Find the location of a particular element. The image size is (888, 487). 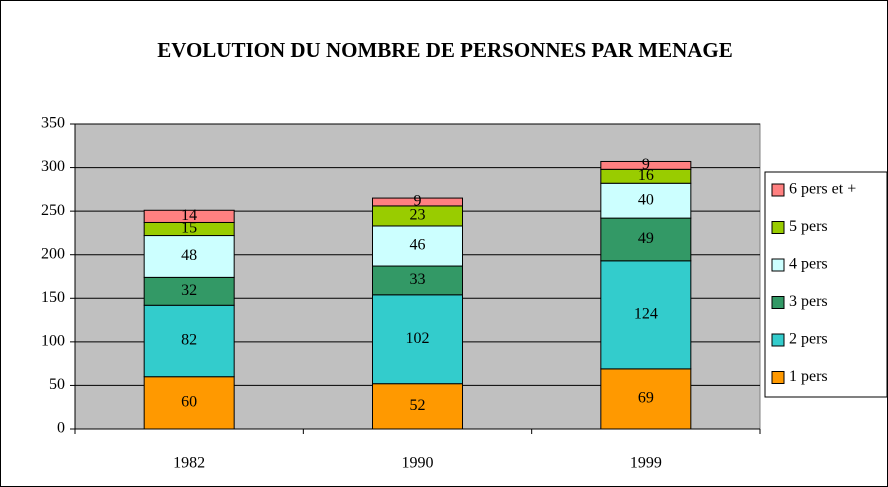

legend-label: 5 pers is located at coordinates (808, 226).